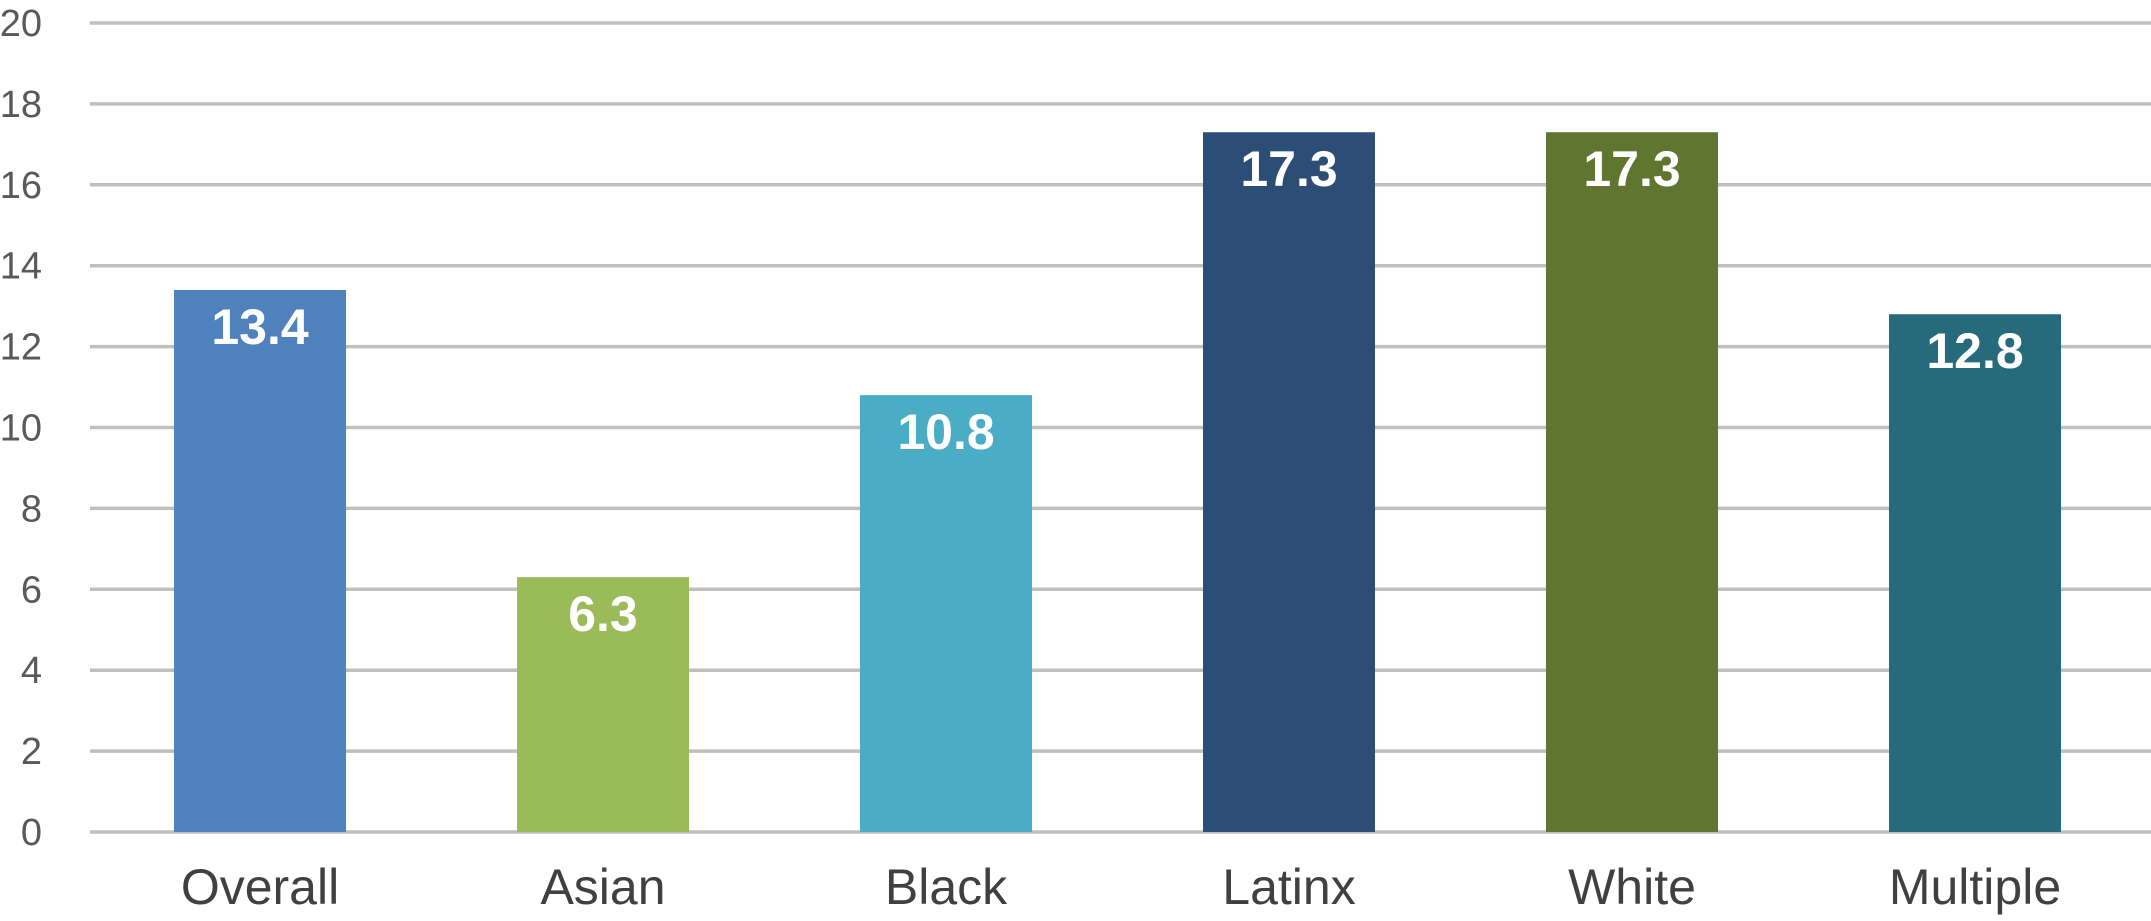  Describe the element at coordinates (602, 887) in the screenshot. I see `category-label-asian: Asian` at that location.